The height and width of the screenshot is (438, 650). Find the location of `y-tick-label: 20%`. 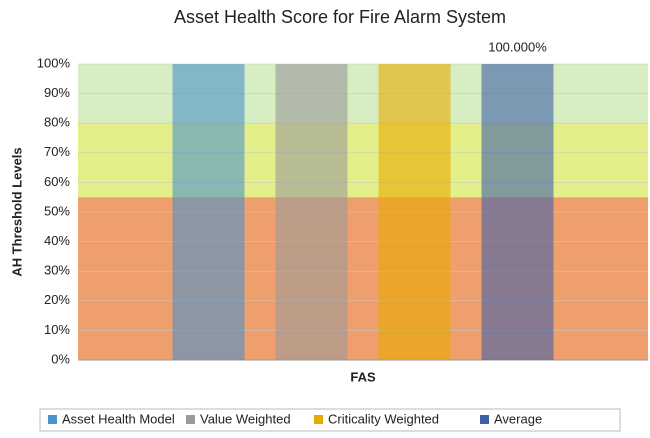

y-tick-label: 20% is located at coordinates (57, 299).